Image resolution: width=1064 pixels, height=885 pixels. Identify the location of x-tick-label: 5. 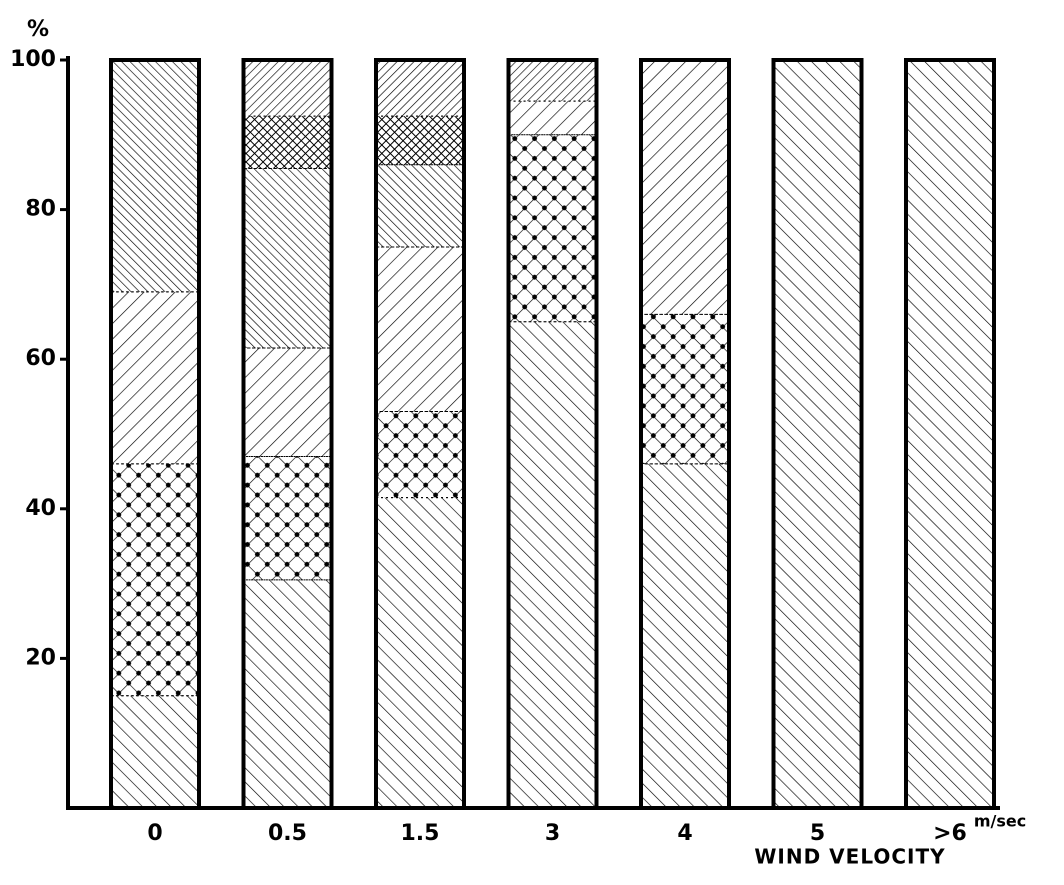
(817, 833).